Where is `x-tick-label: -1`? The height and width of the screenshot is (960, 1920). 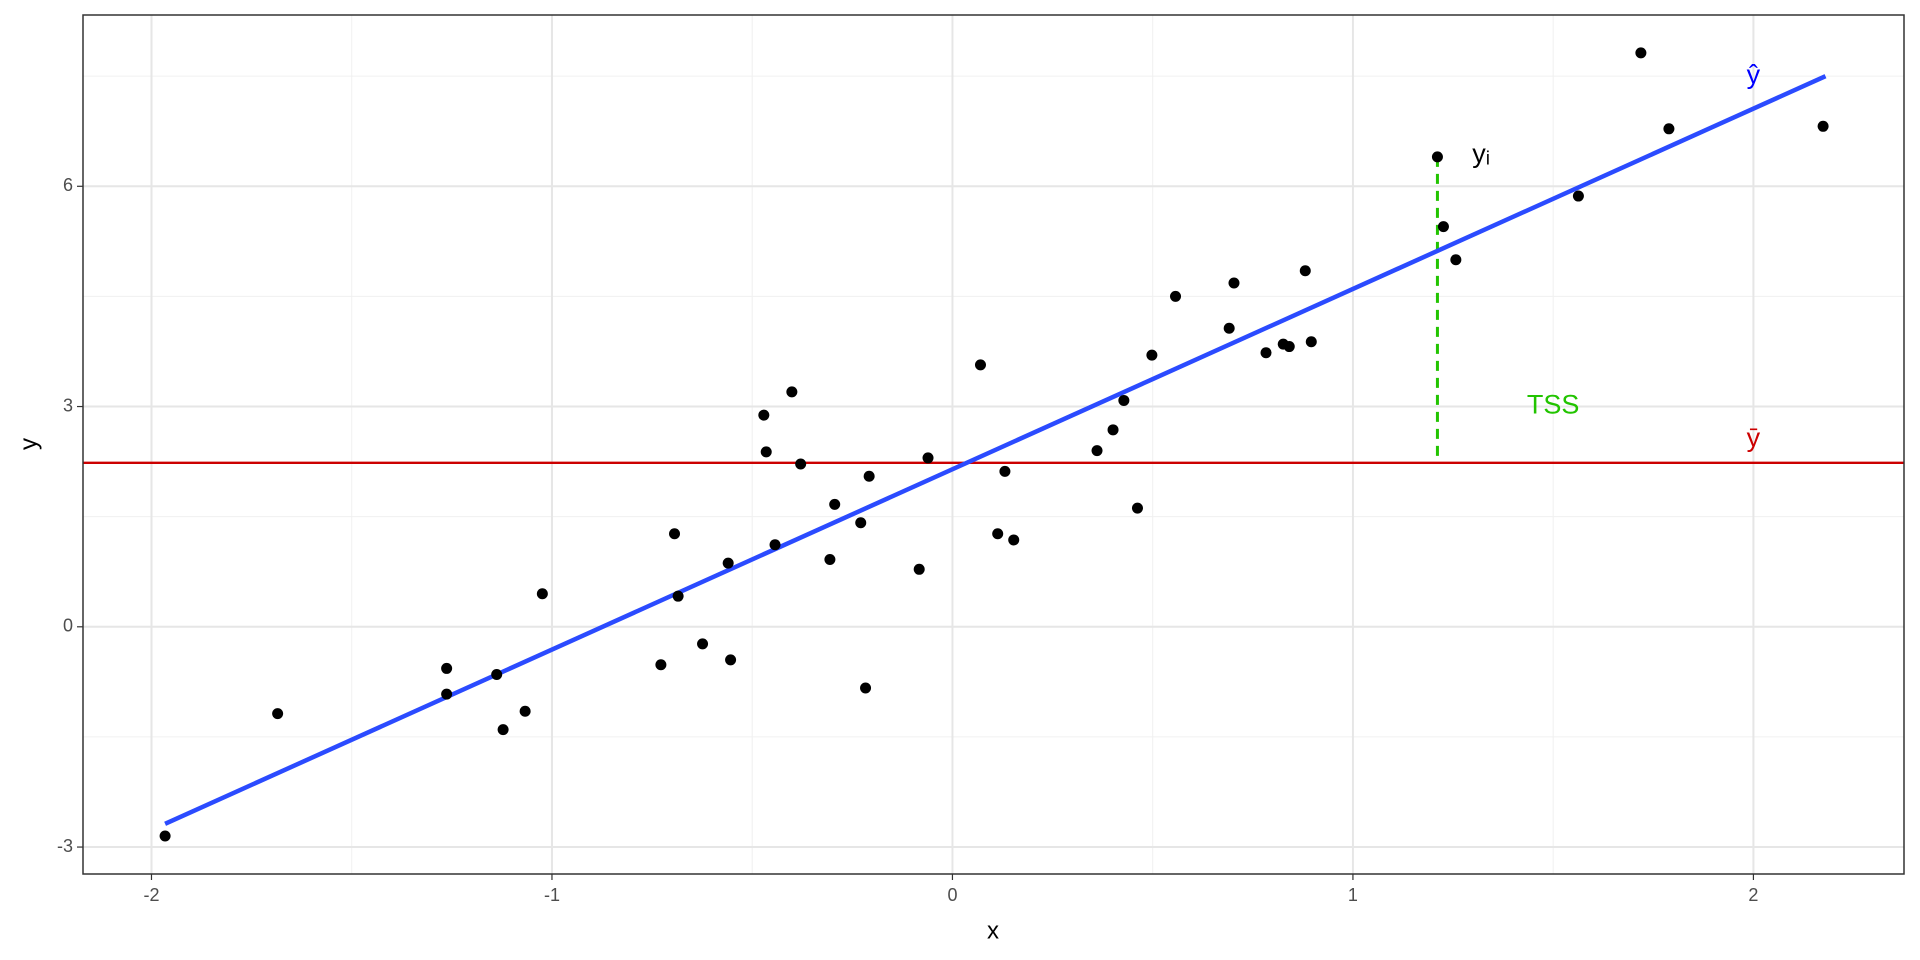 x-tick-label: -1 is located at coordinates (552, 895).